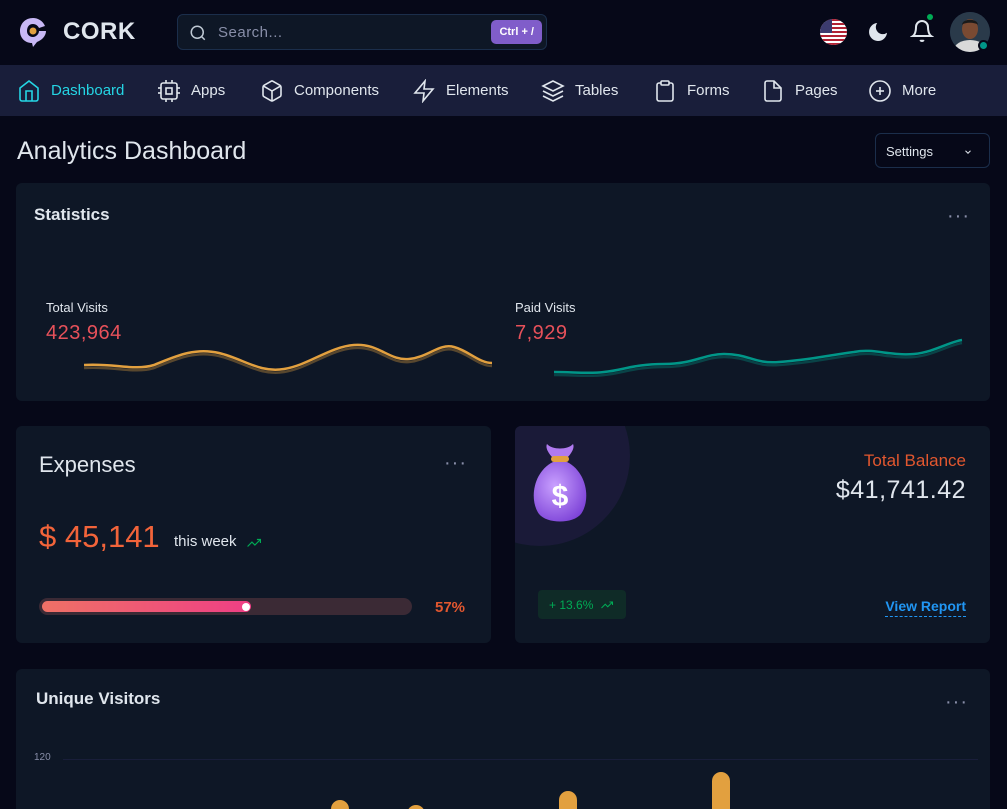 The height and width of the screenshot is (809, 1007). What do you see at coordinates (77, 307) in the screenshot?
I see `total-visits-label: Total Visits` at bounding box center [77, 307].